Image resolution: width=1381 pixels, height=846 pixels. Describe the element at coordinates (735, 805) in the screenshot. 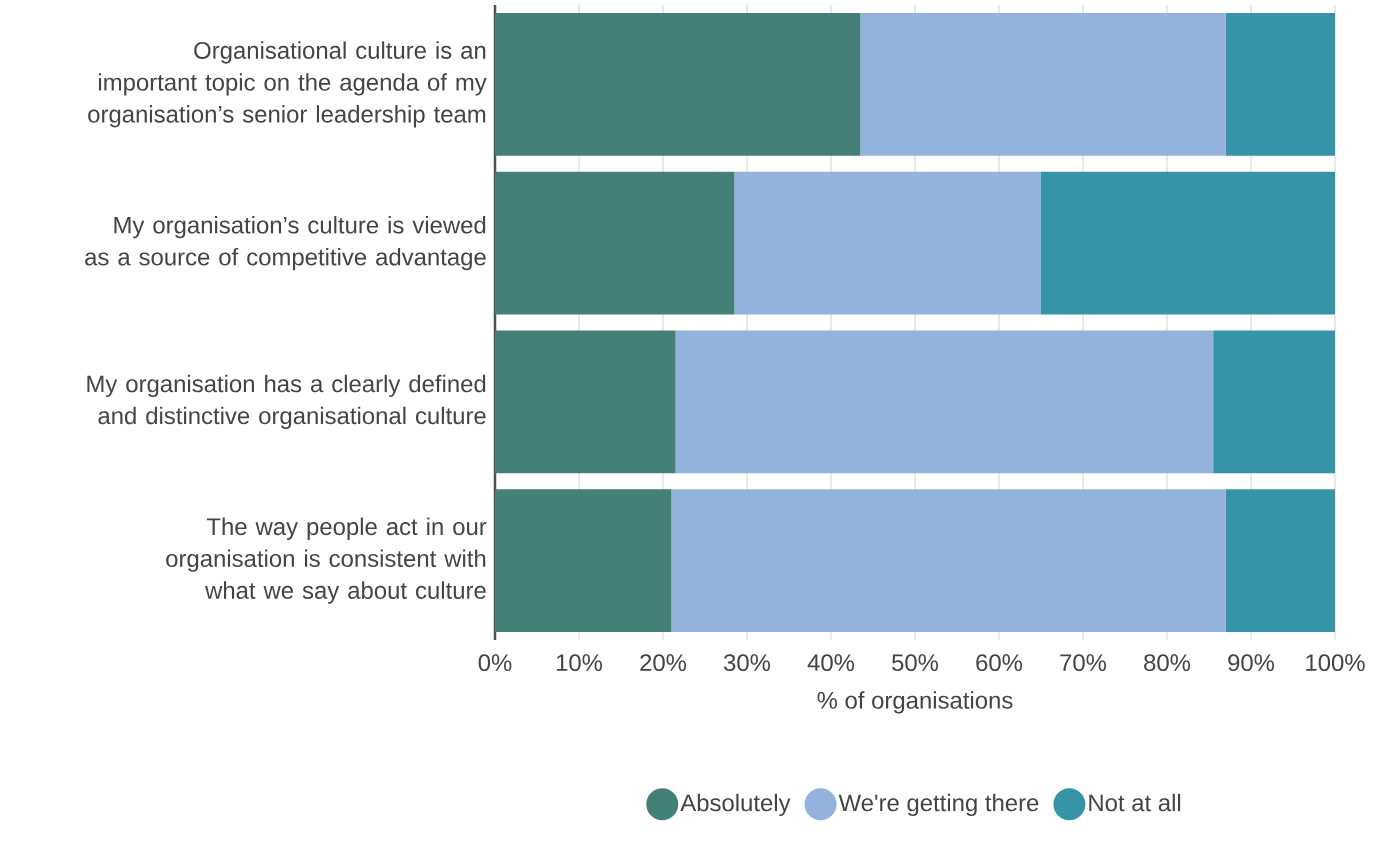

I see `legend-label: Absolutely` at that location.